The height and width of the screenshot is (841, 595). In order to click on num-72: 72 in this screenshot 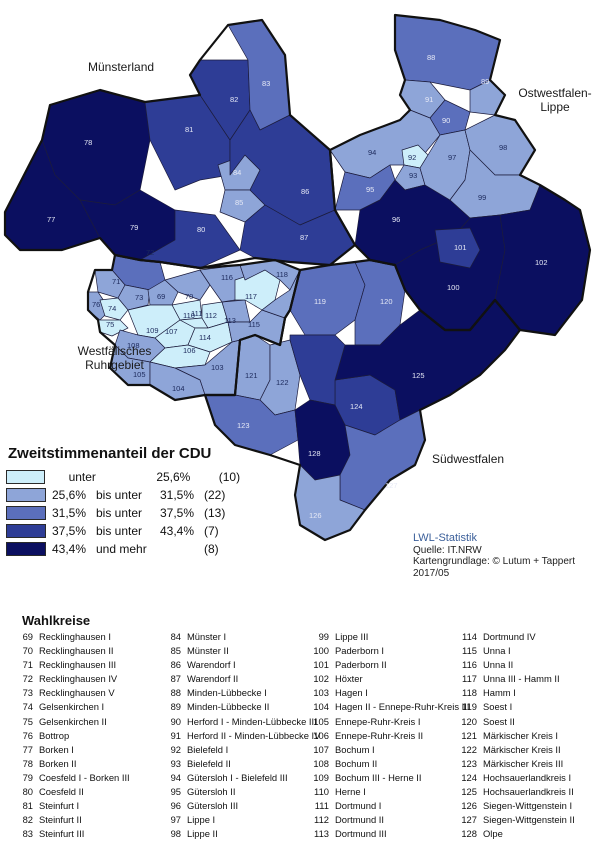, I will do `click(150, 252)`.